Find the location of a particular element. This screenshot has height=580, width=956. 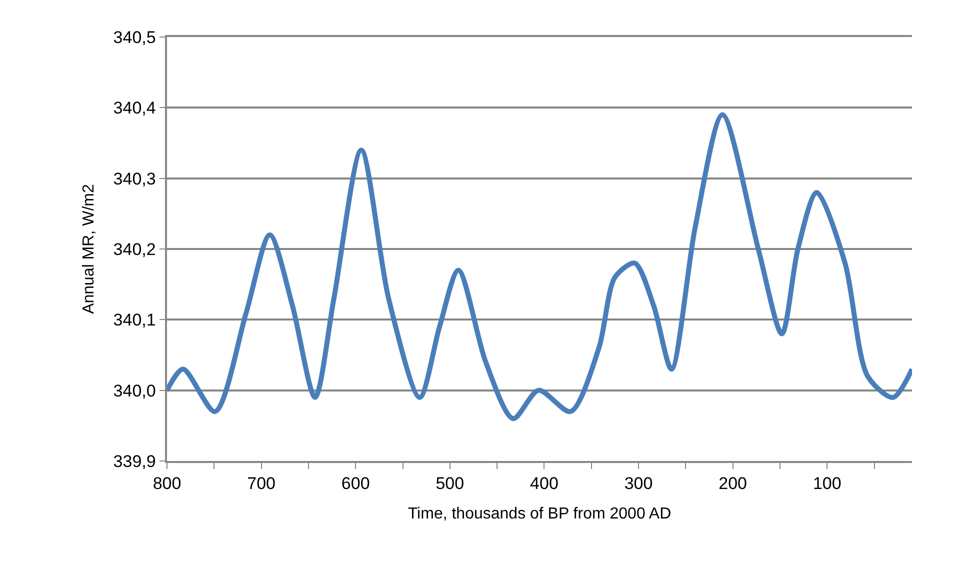

y-tick-label: 339,9 is located at coordinates (134, 461).